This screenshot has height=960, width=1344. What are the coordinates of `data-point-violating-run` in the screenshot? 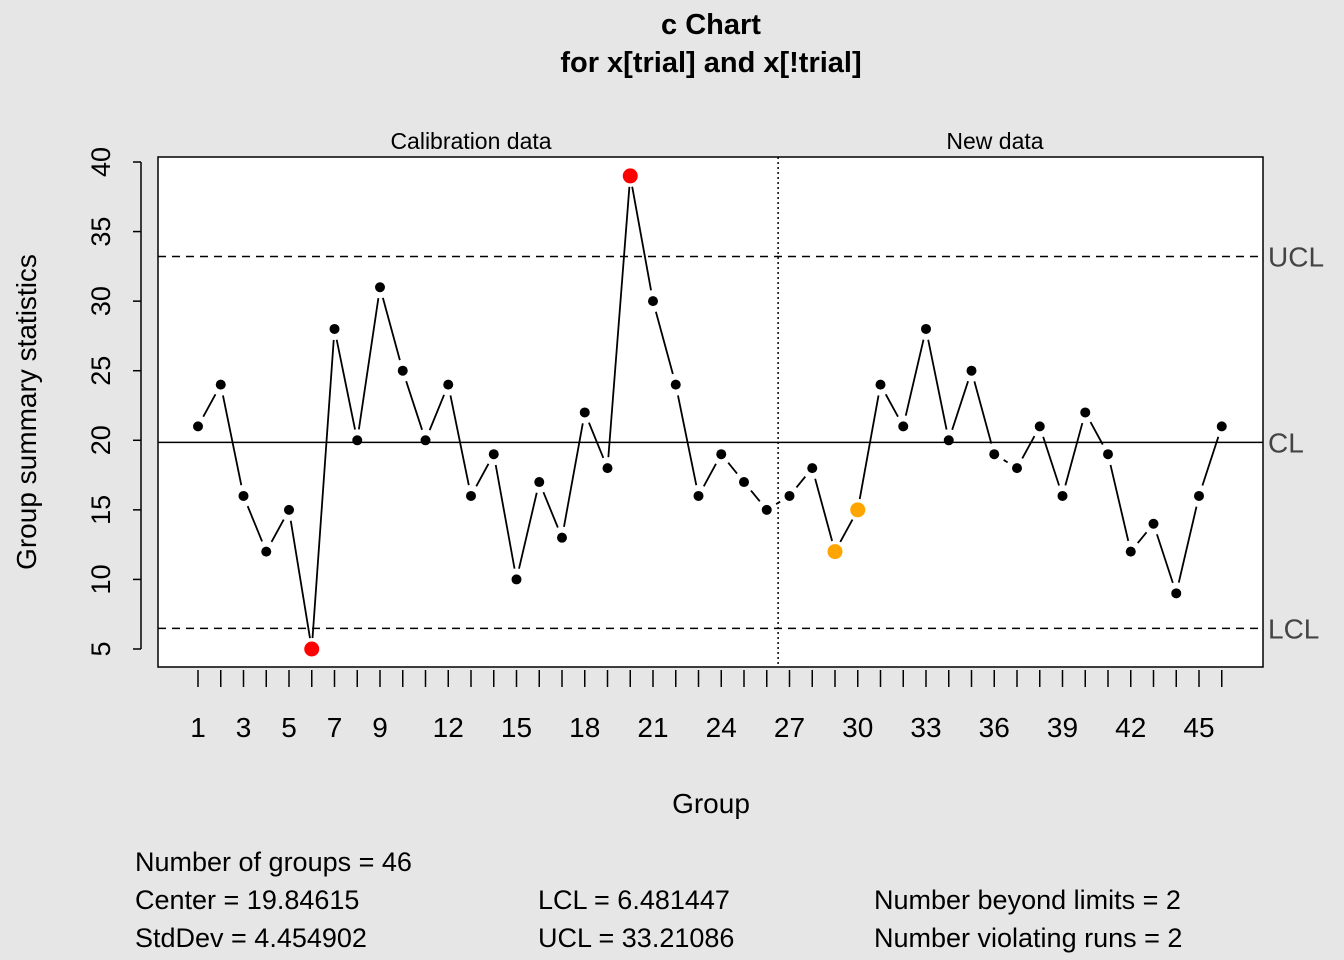 It's located at (835, 552).